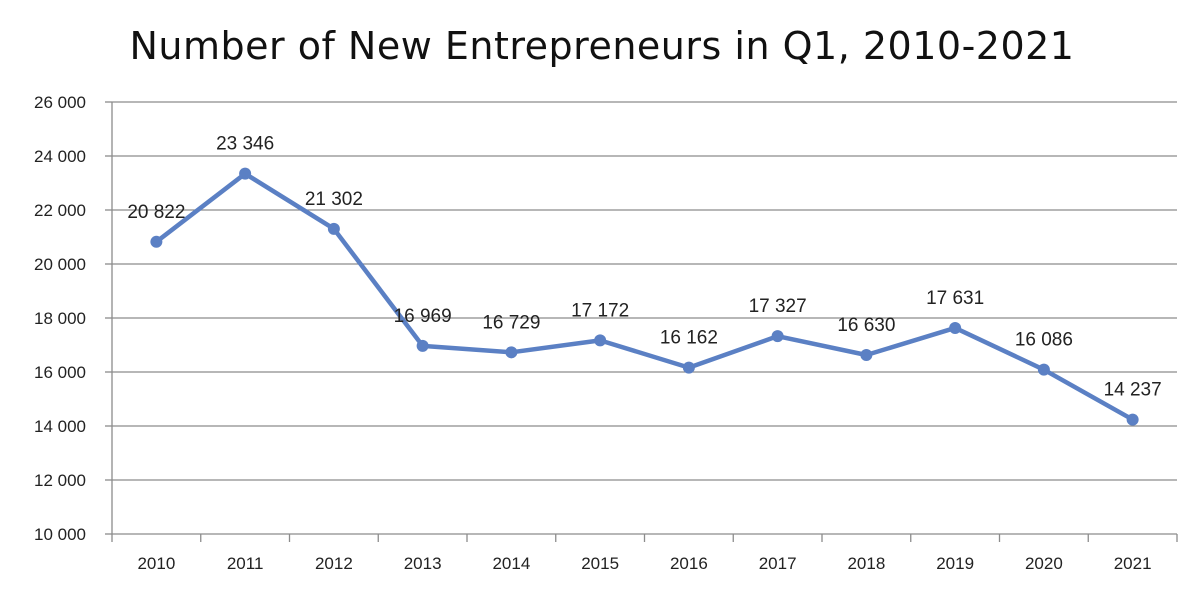 This screenshot has width=1204, height=600. I want to click on y-tick-label: 22 000, so click(60, 210).